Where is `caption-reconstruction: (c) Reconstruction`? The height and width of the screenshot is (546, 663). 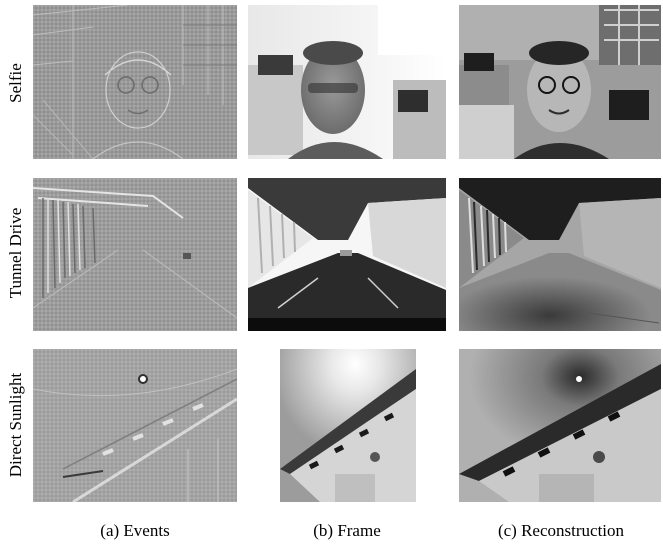 caption-reconstruction: (c) Reconstruction is located at coordinates (561, 531).